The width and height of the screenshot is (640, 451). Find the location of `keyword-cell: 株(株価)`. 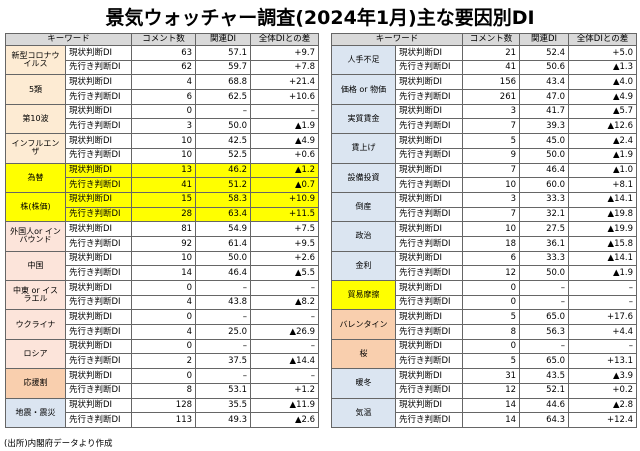

keyword-cell: 株(株価) is located at coordinates (35, 207).